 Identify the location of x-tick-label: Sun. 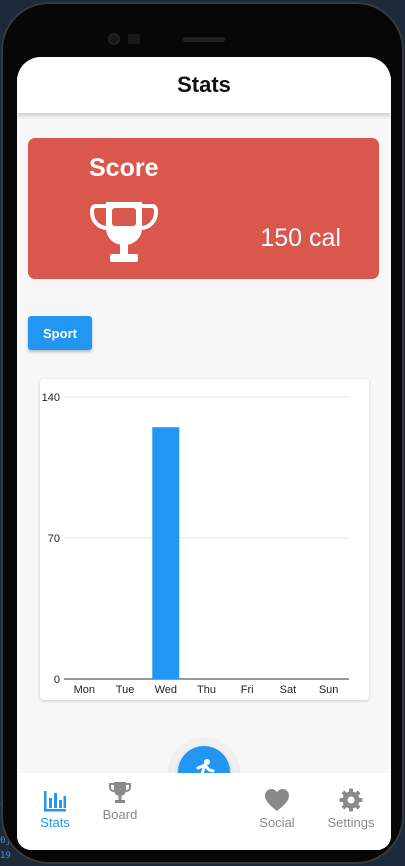
(329, 690).